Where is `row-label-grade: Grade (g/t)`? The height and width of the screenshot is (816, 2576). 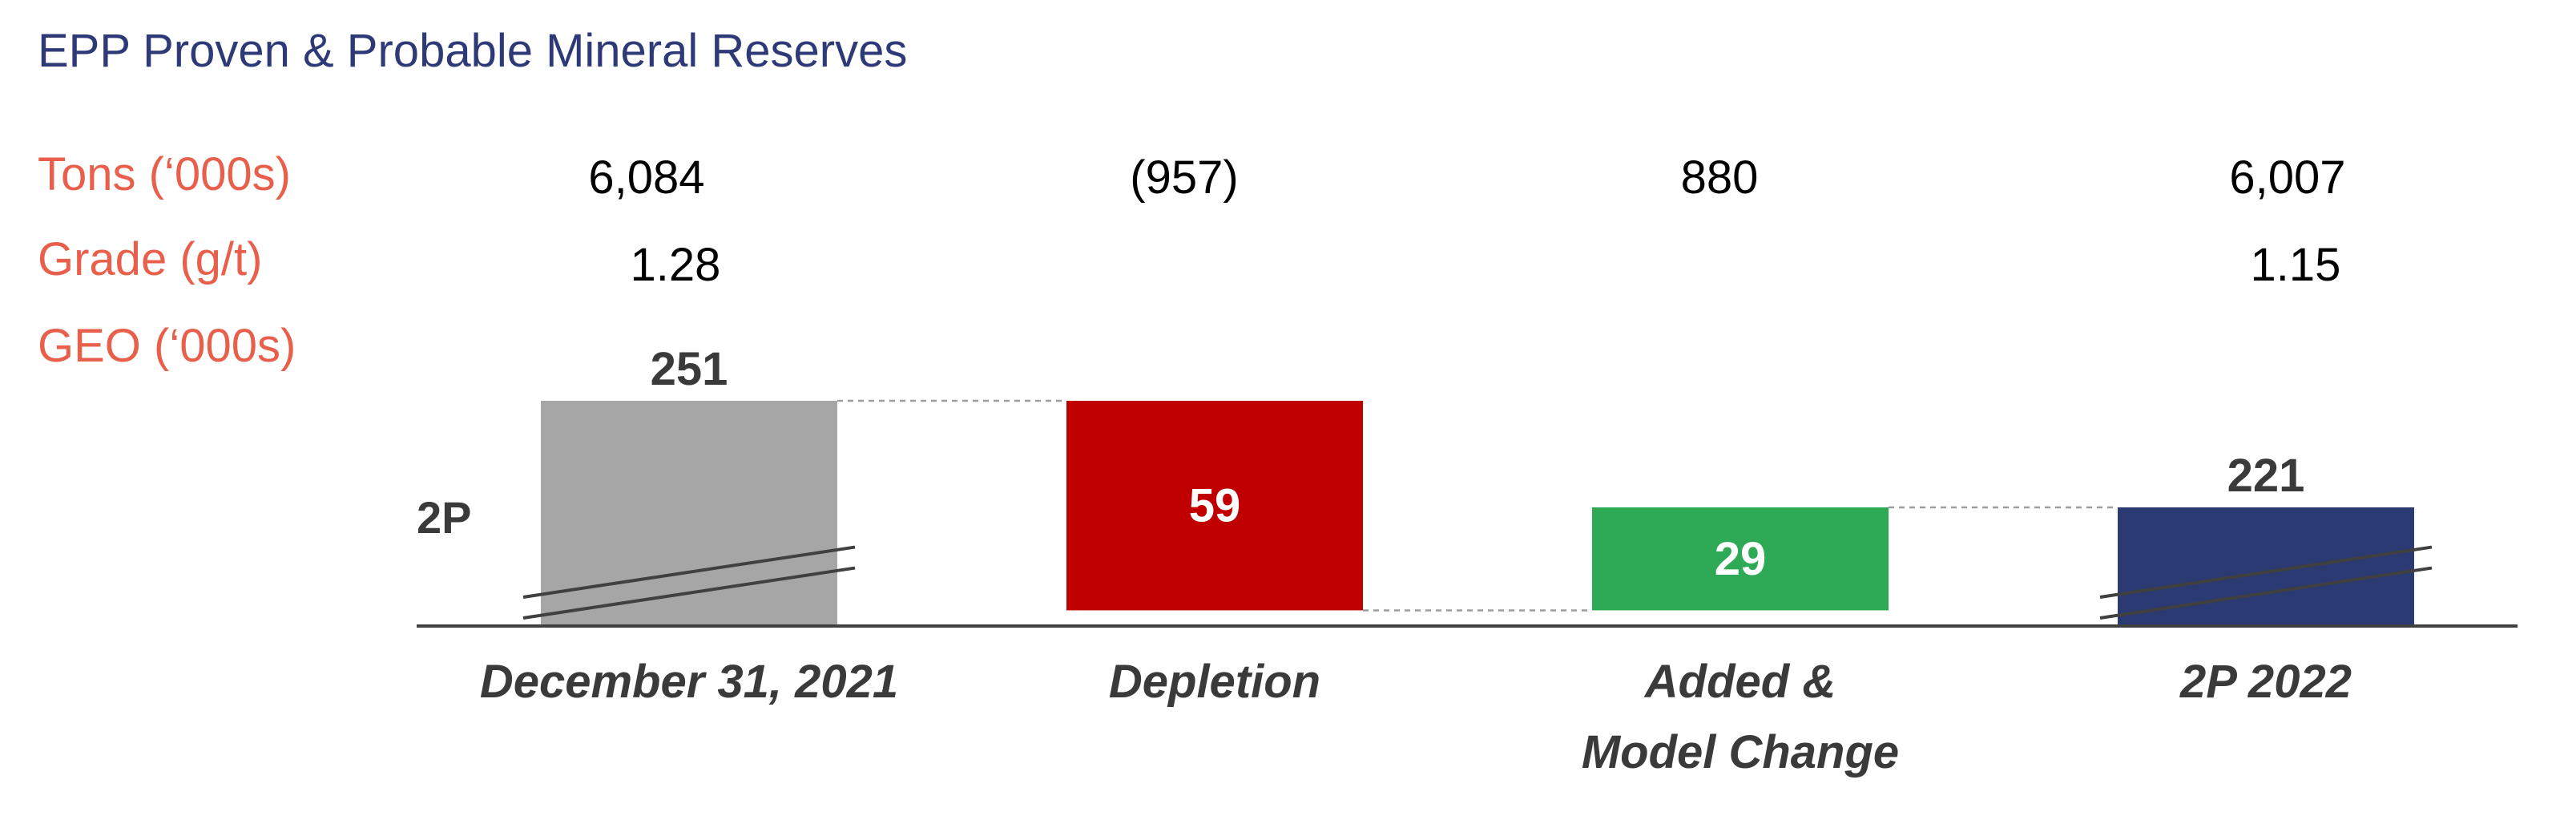 row-label-grade: Grade (g/t) is located at coordinates (150, 259).